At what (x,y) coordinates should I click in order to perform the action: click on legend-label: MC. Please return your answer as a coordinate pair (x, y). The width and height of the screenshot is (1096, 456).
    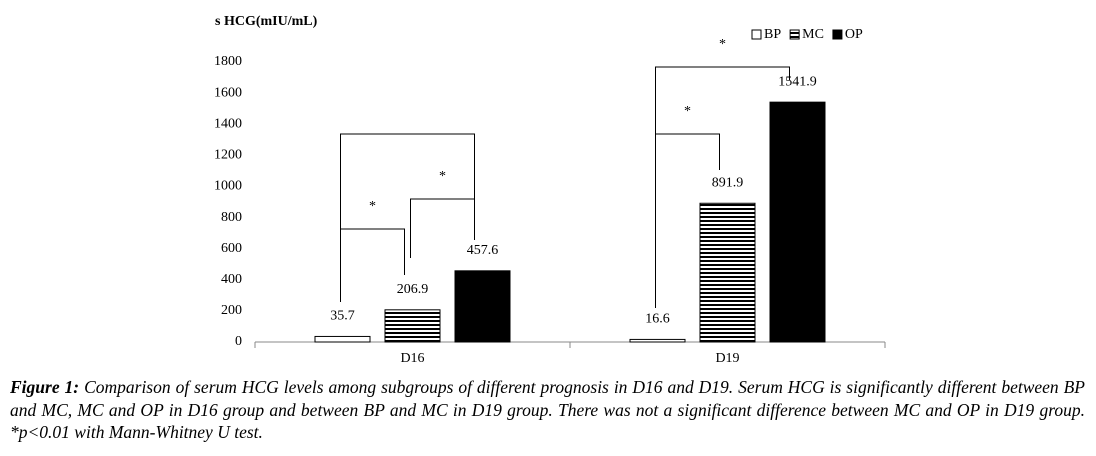
    Looking at the image, I should click on (813, 34).